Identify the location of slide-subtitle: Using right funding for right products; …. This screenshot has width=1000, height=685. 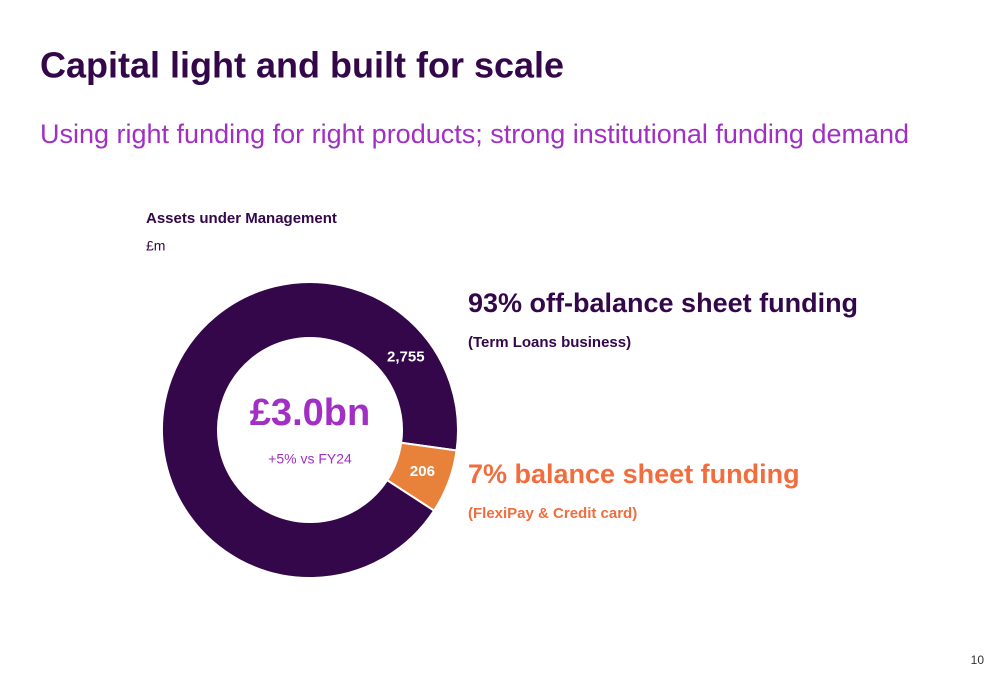
(474, 134).